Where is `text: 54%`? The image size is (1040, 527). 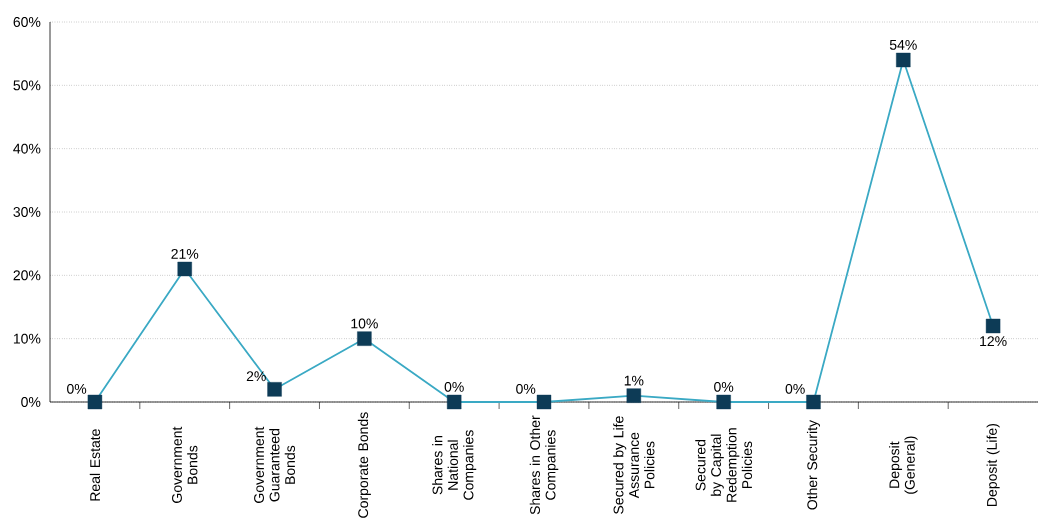
text: 54% is located at coordinates (903, 44).